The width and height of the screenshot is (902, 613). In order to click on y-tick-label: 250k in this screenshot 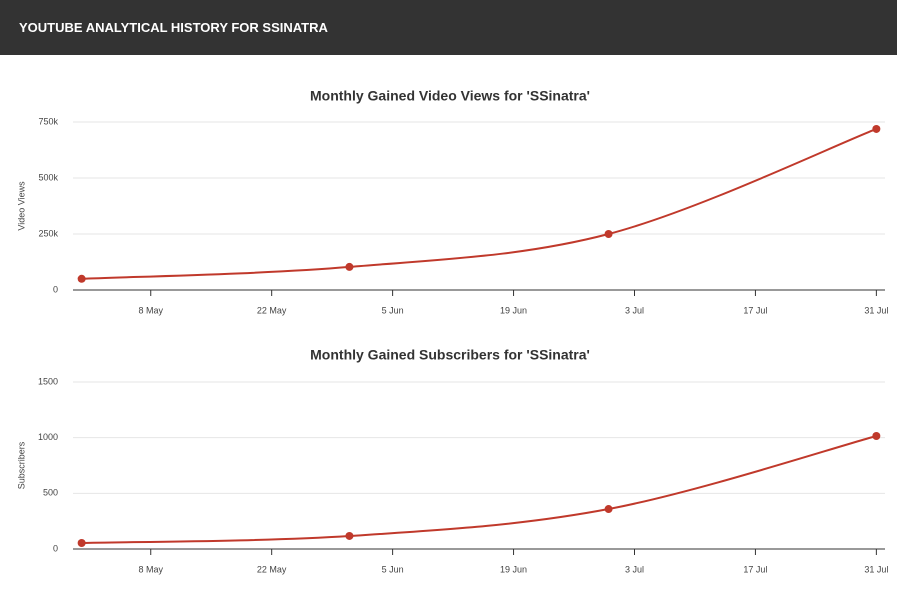, I will do `click(48, 233)`.